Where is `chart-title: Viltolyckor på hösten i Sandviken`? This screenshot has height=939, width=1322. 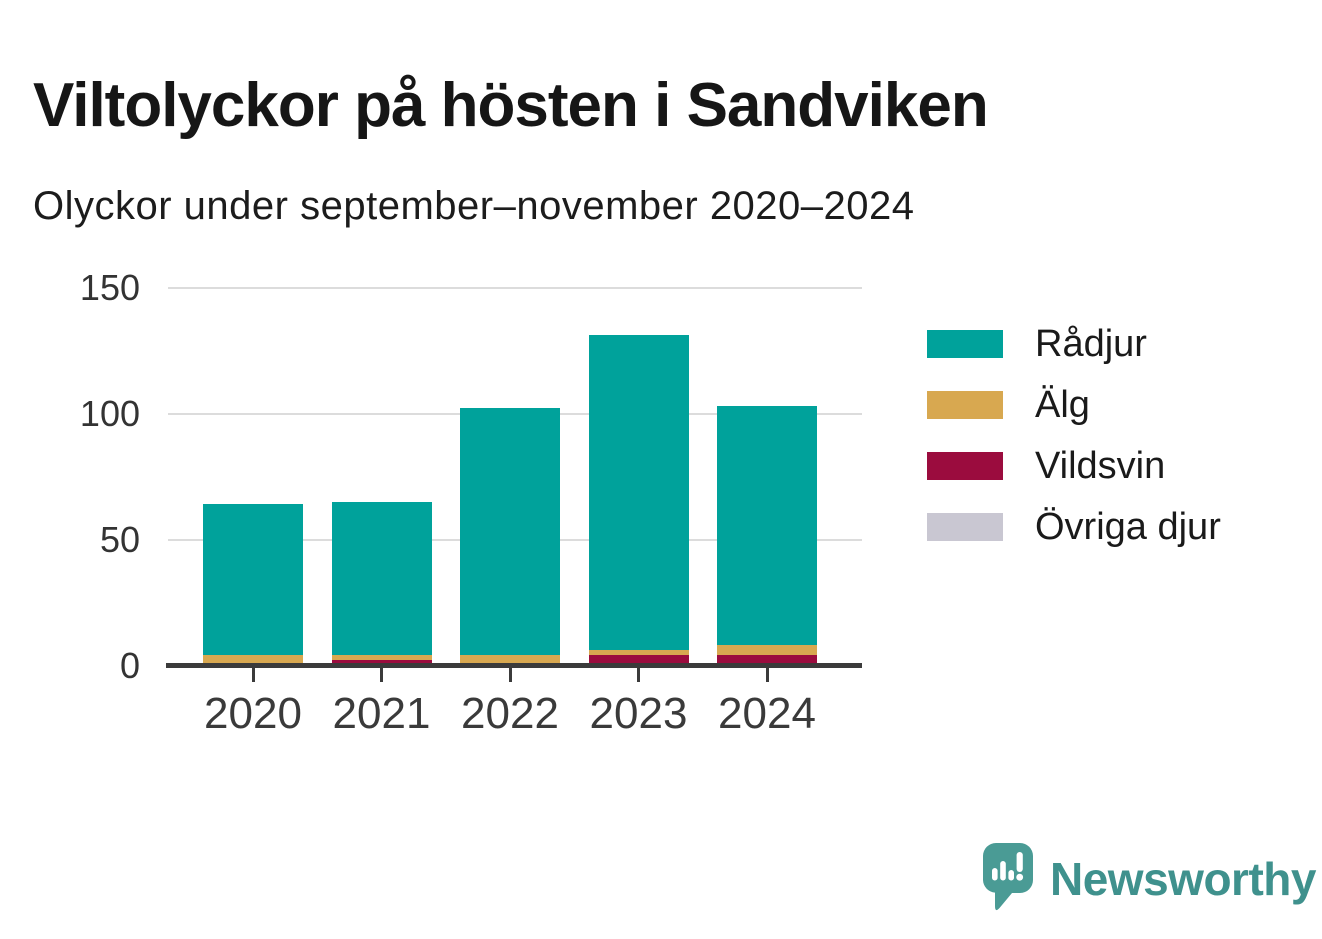
chart-title: Viltolyckor på hösten i Sandviken is located at coordinates (511, 105).